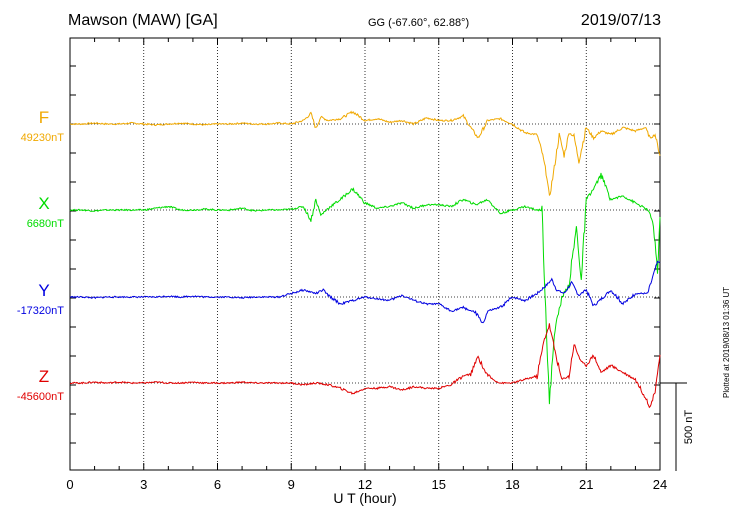  Describe the element at coordinates (44, 117) in the screenshot. I see `series-name-f: F` at that location.